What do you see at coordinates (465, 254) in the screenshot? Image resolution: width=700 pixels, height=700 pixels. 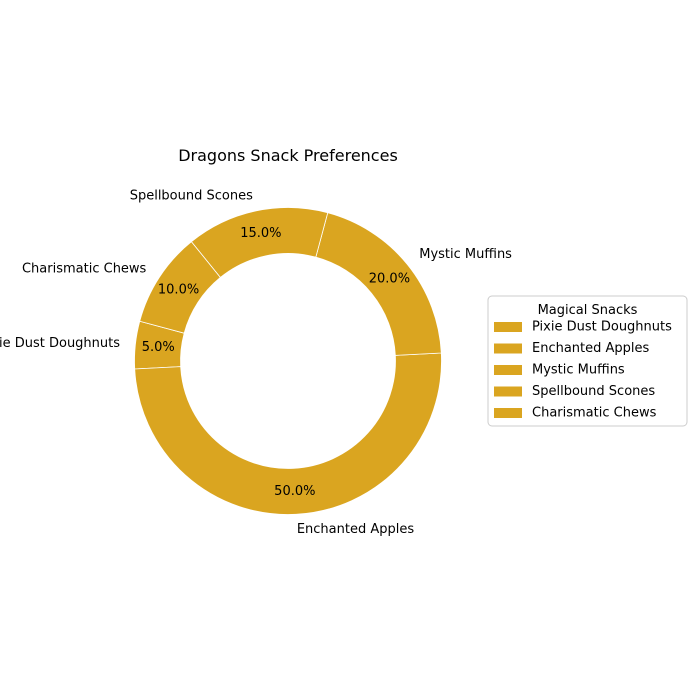 I see `category-label-mystic-muffins: Mystic Muffins` at bounding box center [465, 254].